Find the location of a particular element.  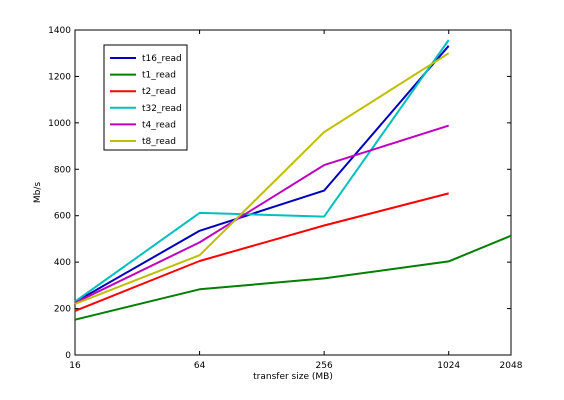

x-tick-label: 2048 is located at coordinates (511, 366).